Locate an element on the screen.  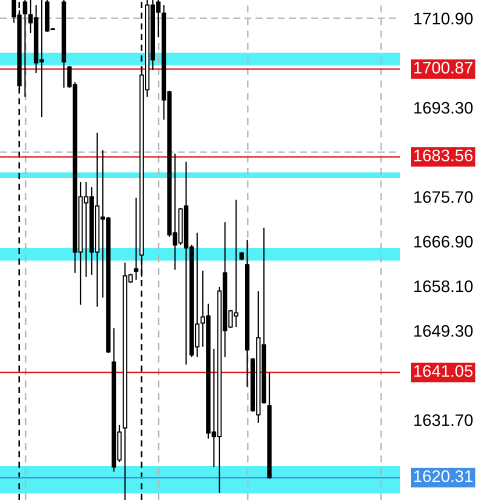
y-tick-label: 1675.70 is located at coordinates (443, 197).